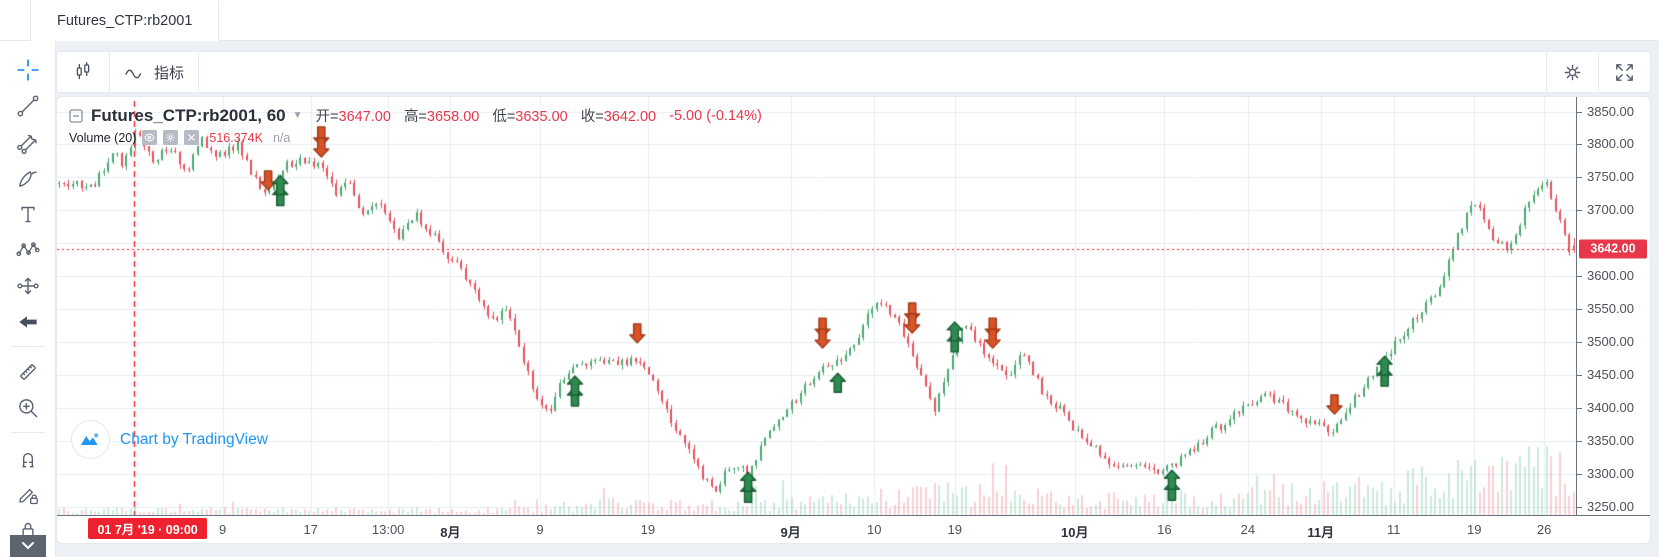  What do you see at coordinates (28, 69) in the screenshot?
I see `crosshair-tool-button` at bounding box center [28, 69].